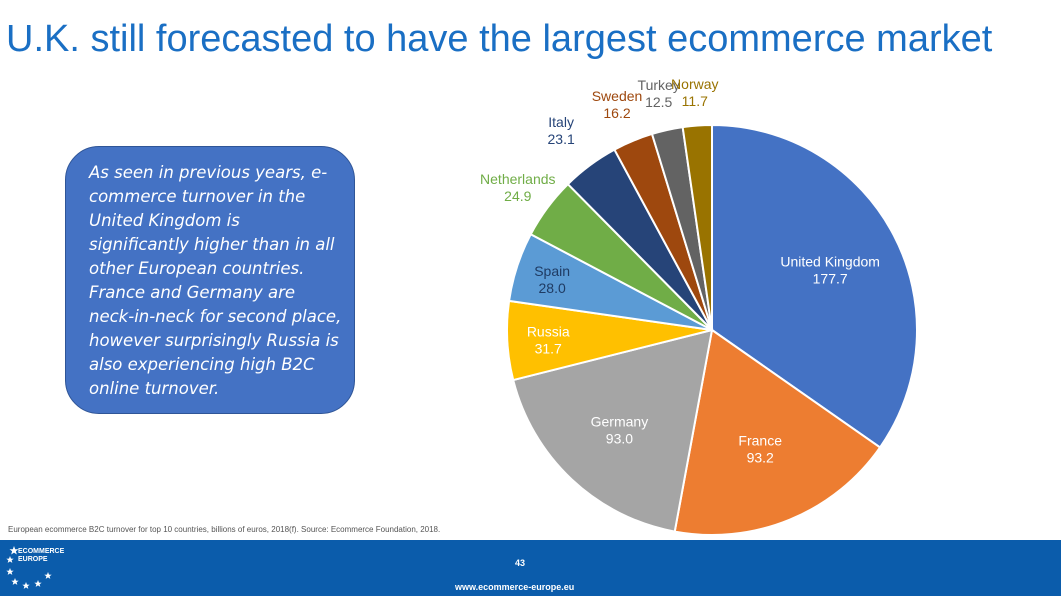 The height and width of the screenshot is (596, 1061). Describe the element at coordinates (697, 227) in the screenshot. I see `pie-slice-norway` at that location.